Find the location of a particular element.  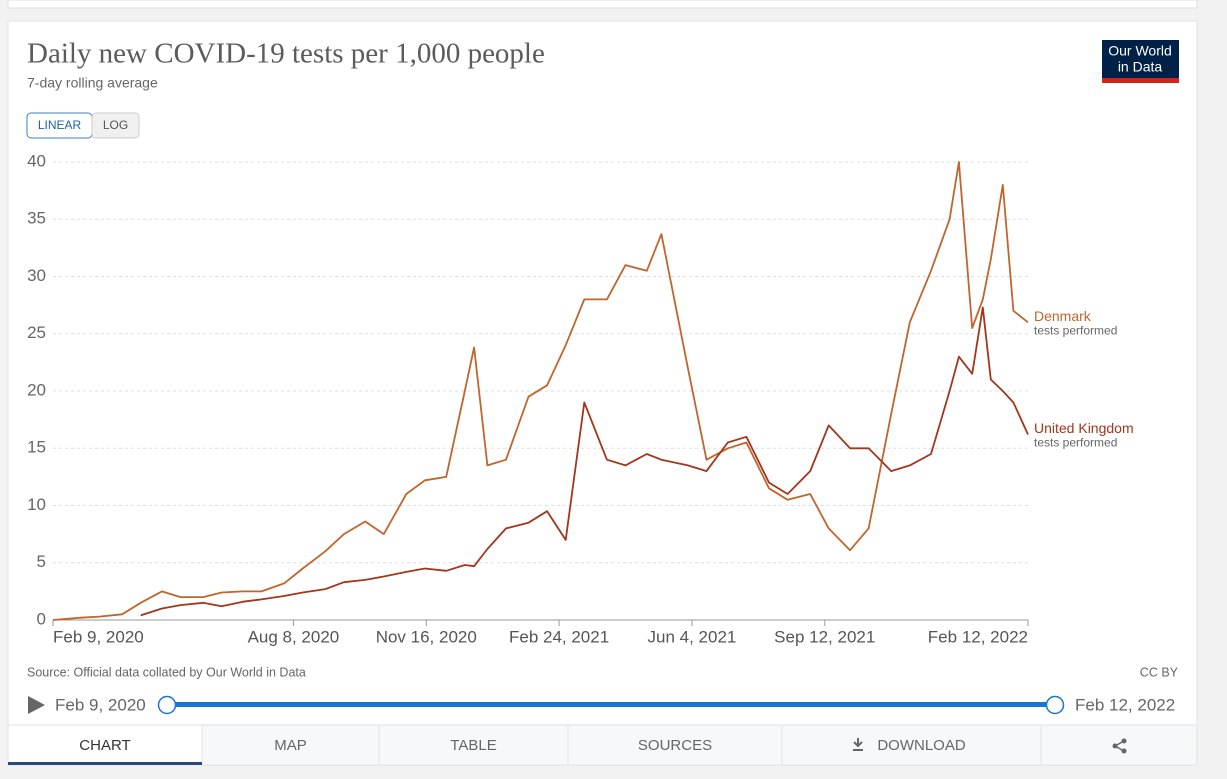

x-tick-label: Jun 4, 2021 is located at coordinates (692, 636).